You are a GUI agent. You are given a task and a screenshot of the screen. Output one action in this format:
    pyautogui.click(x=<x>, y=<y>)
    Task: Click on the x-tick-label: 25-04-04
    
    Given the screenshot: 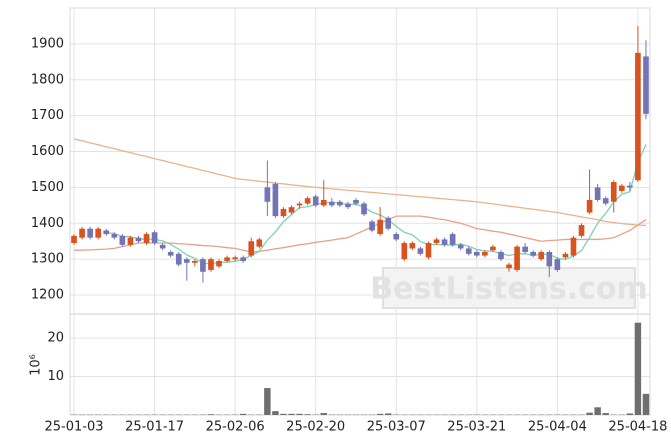 What is the action you would take?
    pyautogui.click(x=557, y=427)
    